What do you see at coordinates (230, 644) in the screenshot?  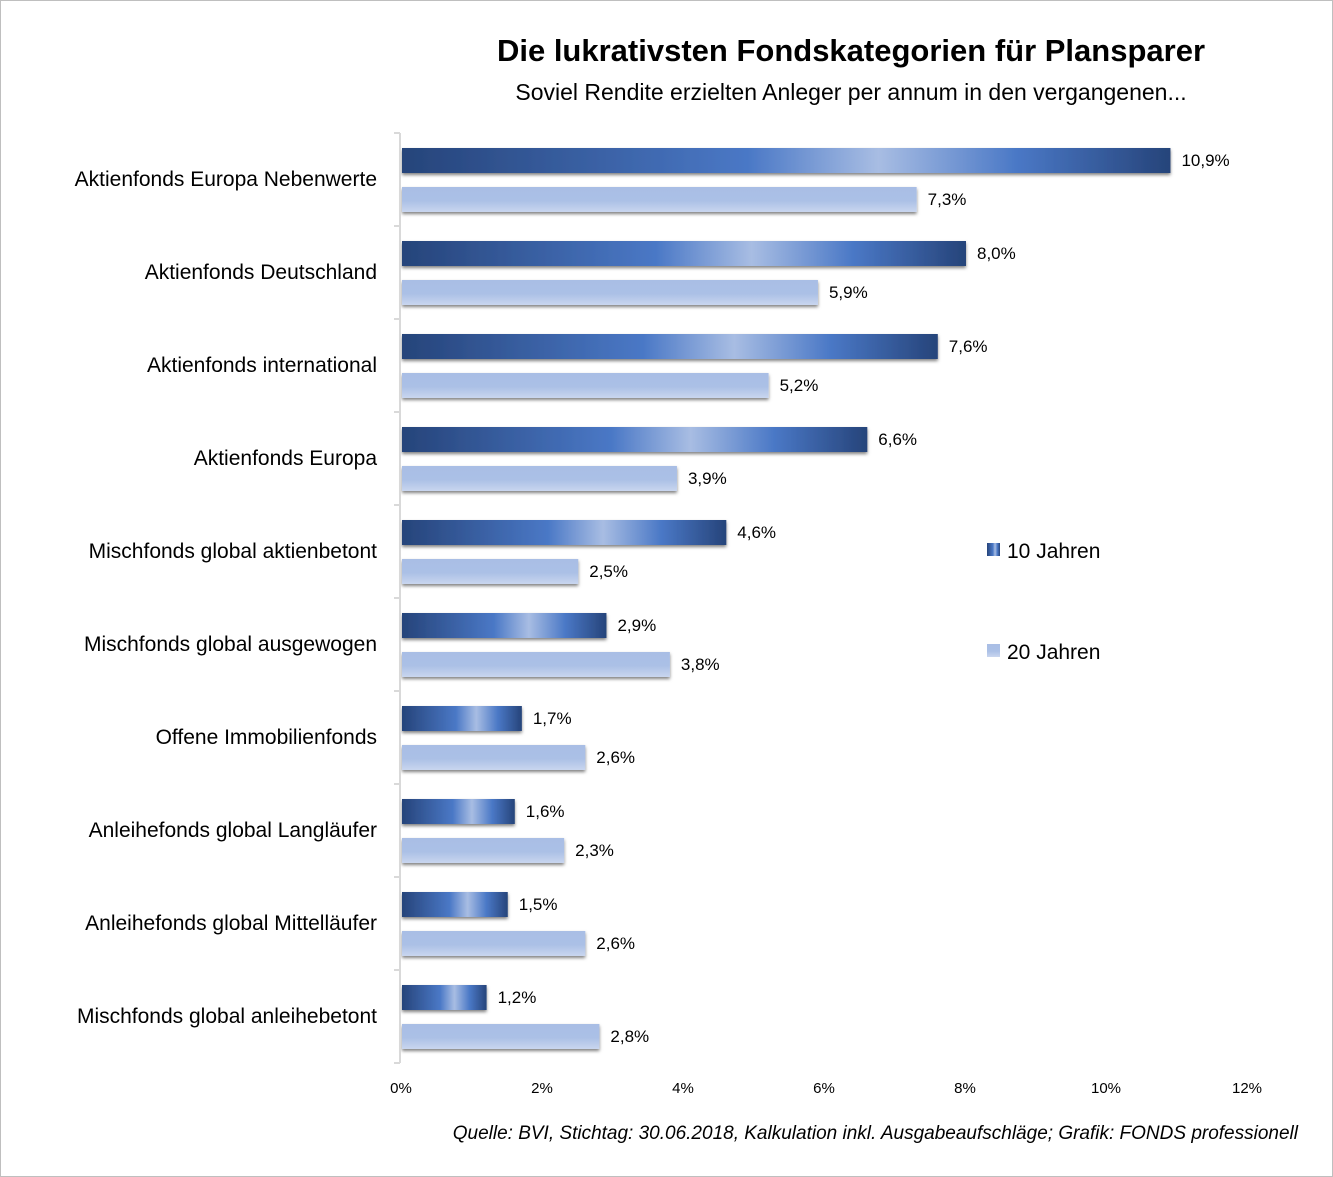 I see `category-label: Mischfonds global ausgewogen` at bounding box center [230, 644].